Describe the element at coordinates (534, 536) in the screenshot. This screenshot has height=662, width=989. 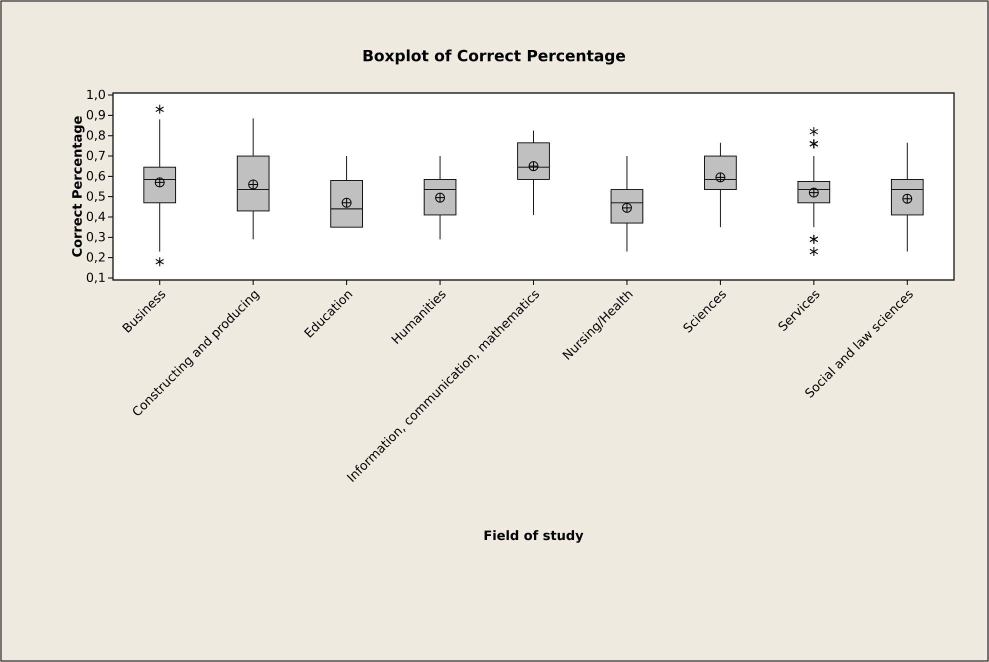
I see `x-axis-title: Field of study` at that location.